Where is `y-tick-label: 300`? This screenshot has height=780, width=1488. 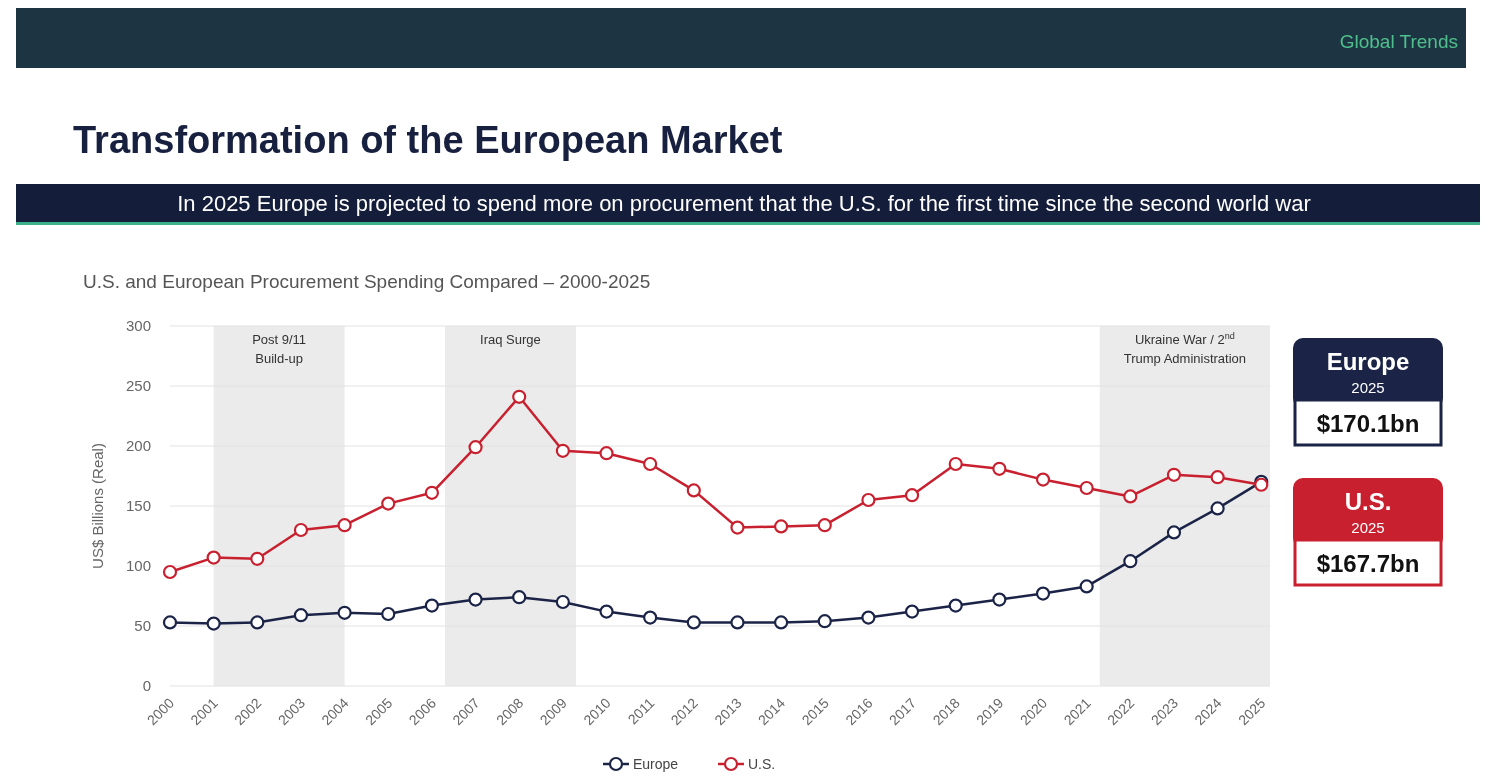 y-tick-label: 300 is located at coordinates (138, 325).